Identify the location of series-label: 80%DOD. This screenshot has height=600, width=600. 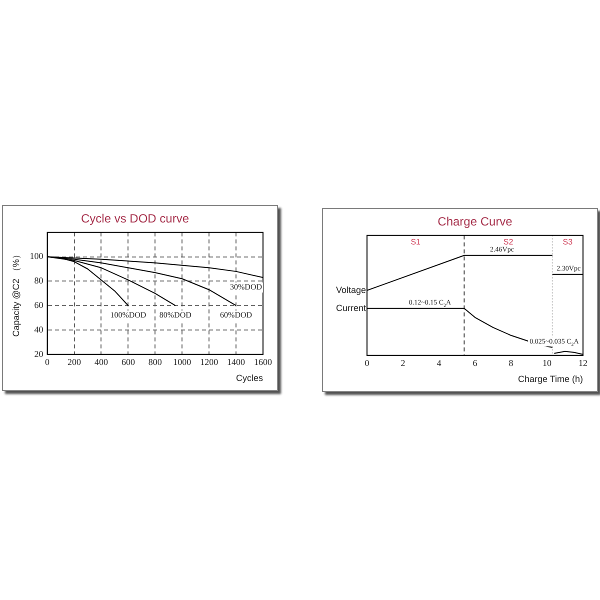
(175, 315).